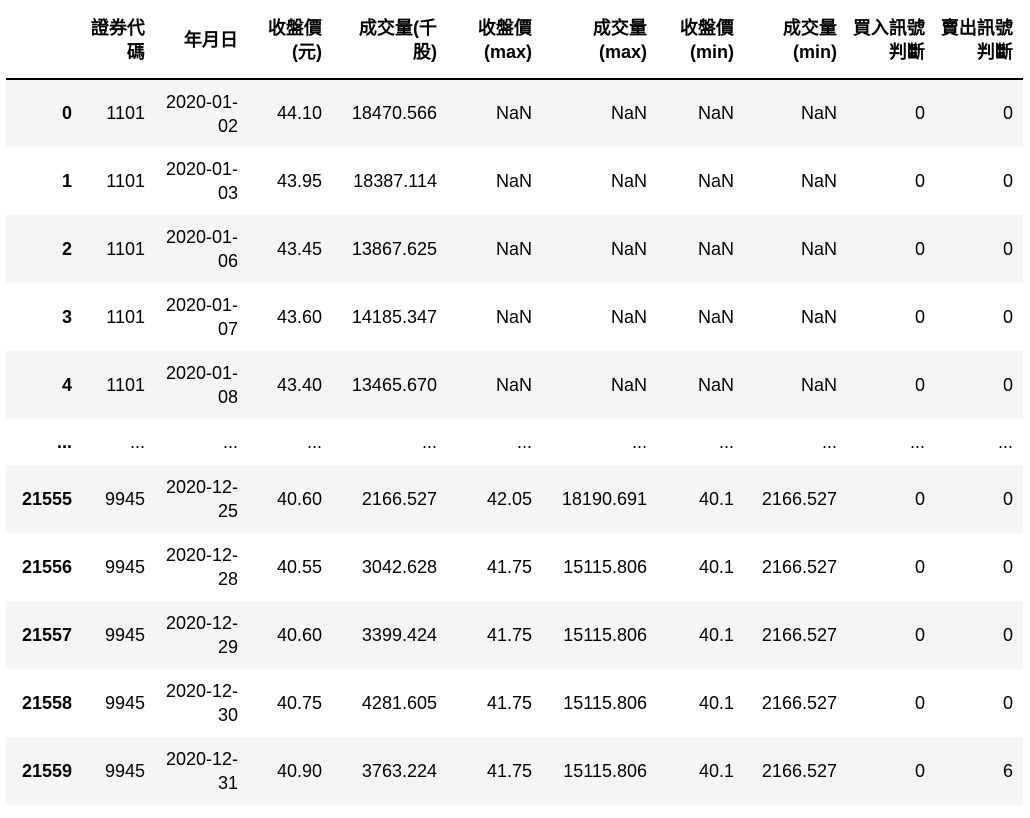 The image size is (1030, 818). Describe the element at coordinates (399, 702) in the screenshot. I see `table-cell: 4281.605` at that location.